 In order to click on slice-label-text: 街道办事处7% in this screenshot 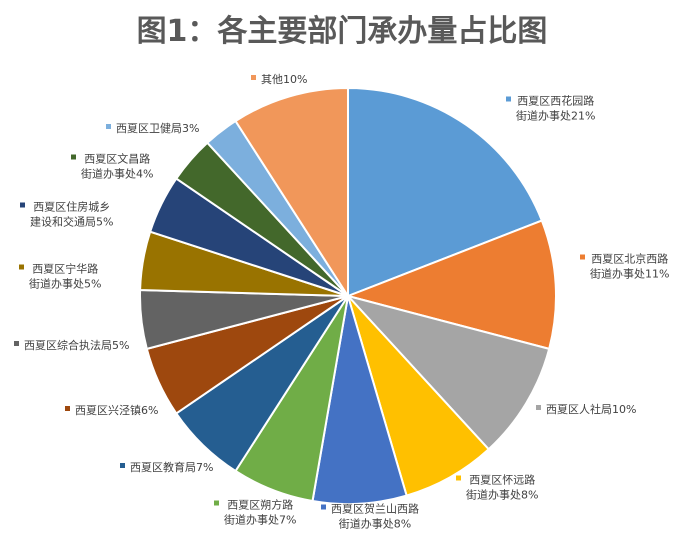, I will do `click(260, 520)`.